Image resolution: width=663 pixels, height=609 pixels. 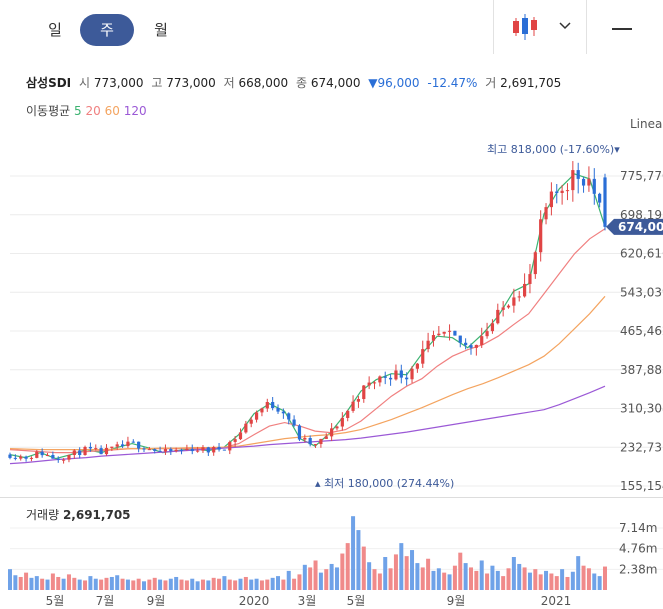 What do you see at coordinates (93, 111) in the screenshot?
I see `ma-20-label: 20` at bounding box center [93, 111].